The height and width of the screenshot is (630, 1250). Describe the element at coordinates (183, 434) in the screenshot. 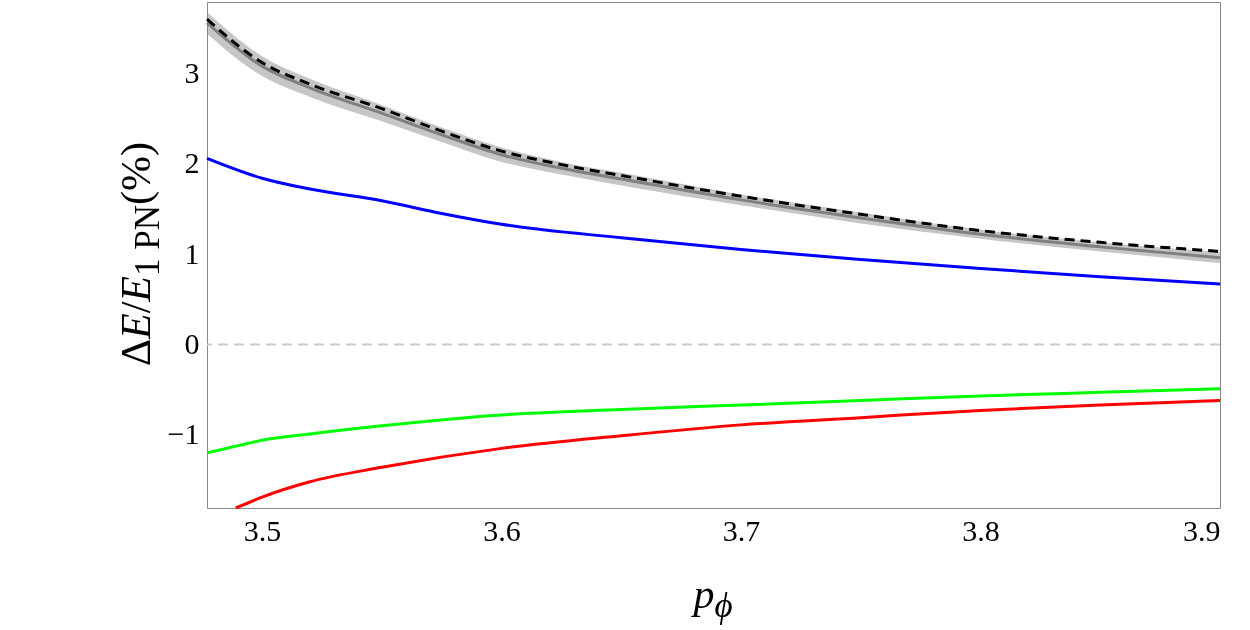

I see `y-tick-label: −1` at that location.